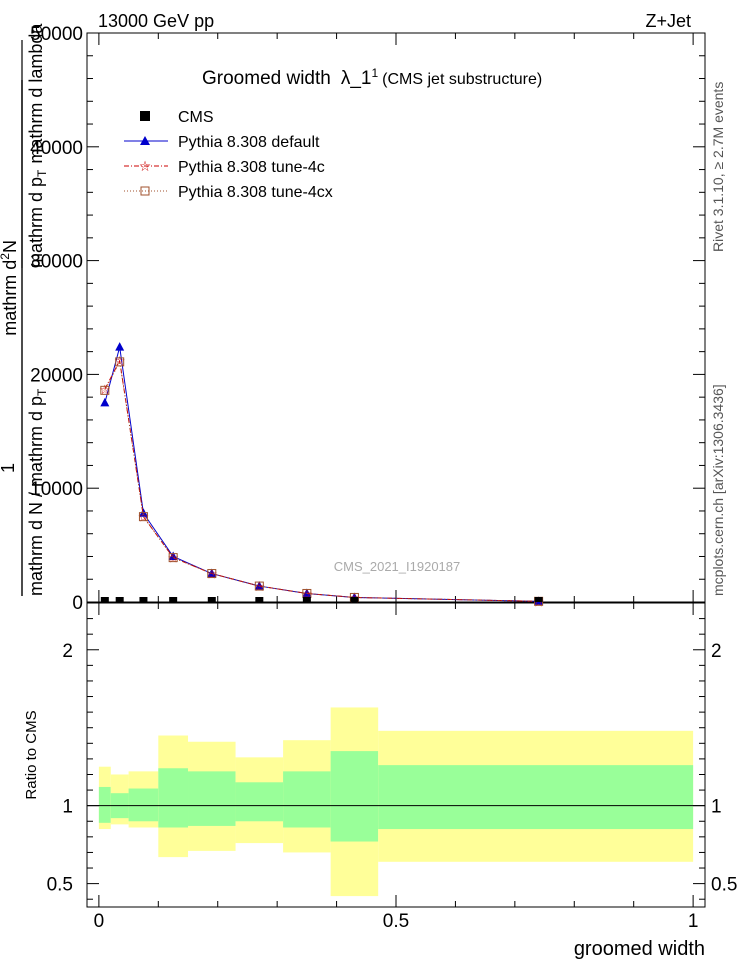 Image resolution: width=746 pixels, height=972 pixels. Describe the element at coordinates (255, 192) in the screenshot. I see `legend-label-tune4cx: Pythia 8.308 tune-4cx` at that location.